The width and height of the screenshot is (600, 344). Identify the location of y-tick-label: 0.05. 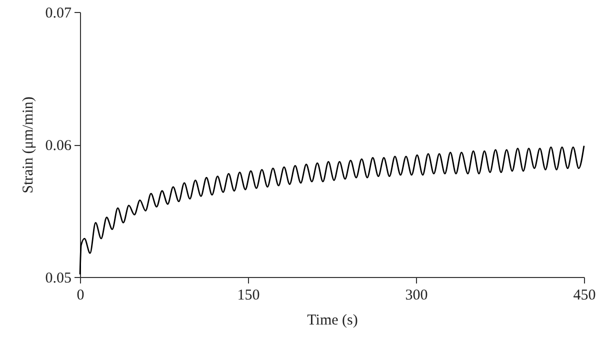
(58, 278).